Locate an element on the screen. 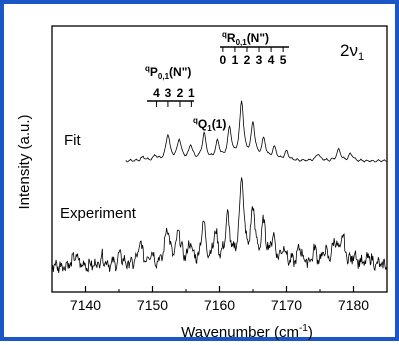 The height and width of the screenshot is (345, 399). branch-number: 0 is located at coordinates (223, 60).